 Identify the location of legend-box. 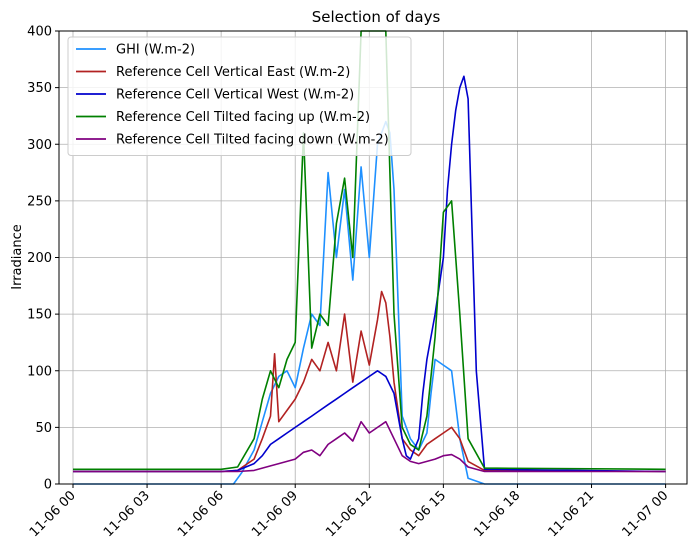
(239, 96).